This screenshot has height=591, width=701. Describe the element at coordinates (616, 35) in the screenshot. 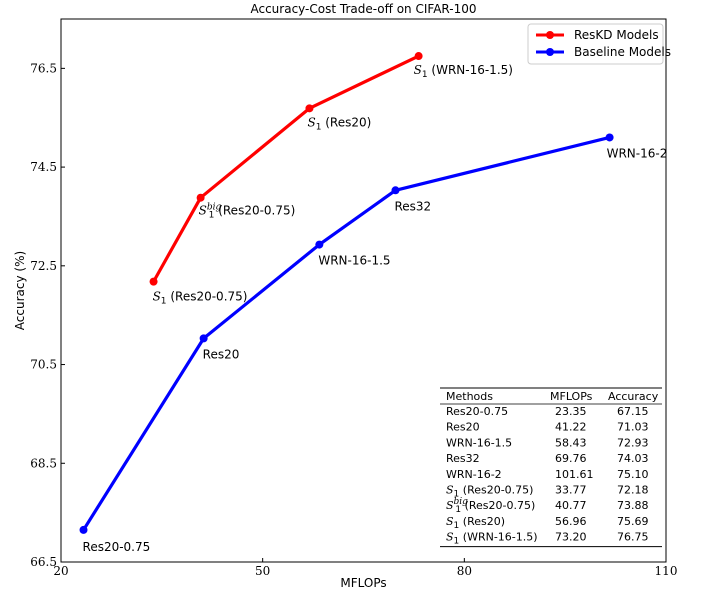

I see `legend-entry: ResKD Models` at that location.